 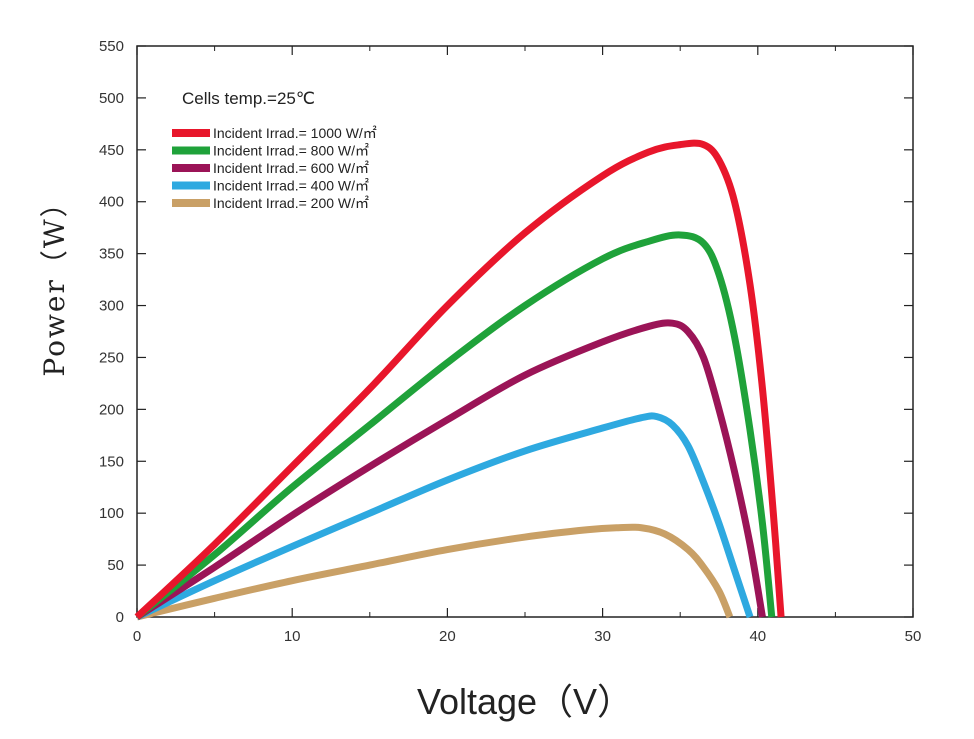 What do you see at coordinates (295, 133) in the screenshot?
I see `legend-label: Incident Irrad.= 1000 W/㎡` at bounding box center [295, 133].